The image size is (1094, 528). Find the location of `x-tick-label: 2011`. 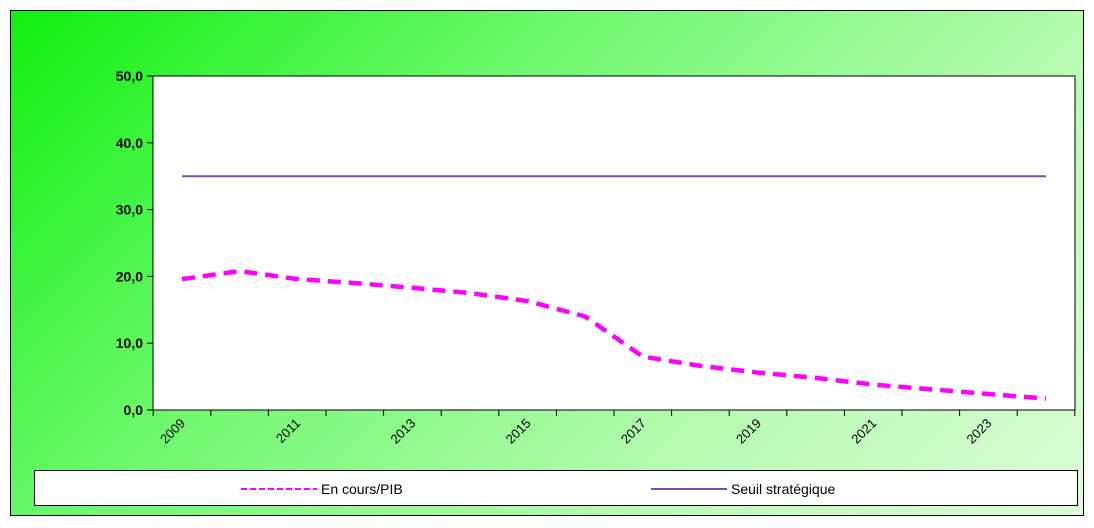

x-tick-label: 2011 is located at coordinates (288, 431).